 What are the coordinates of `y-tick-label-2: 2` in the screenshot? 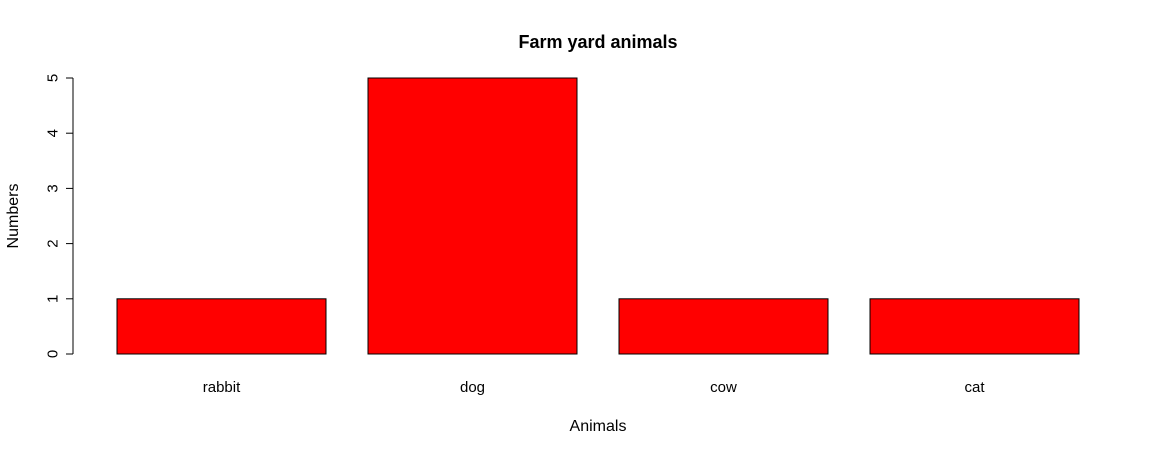 It's located at (53, 243).